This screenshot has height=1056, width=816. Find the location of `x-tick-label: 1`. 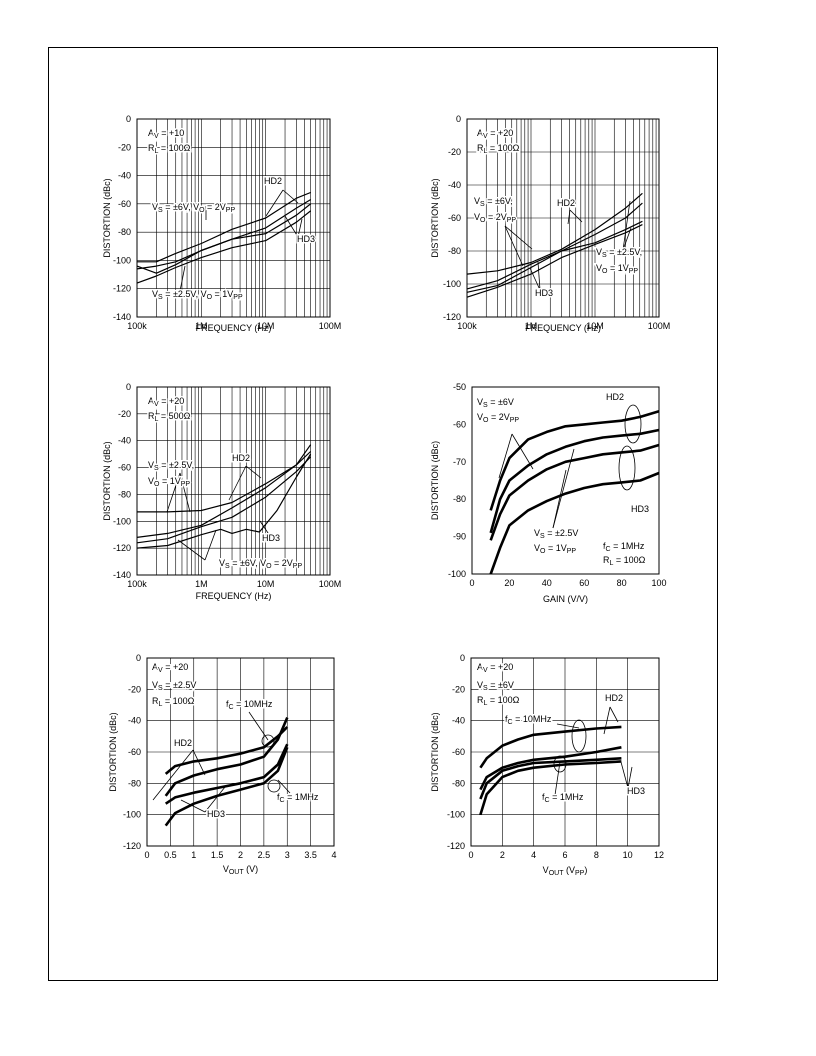

x-tick-label: 1 is located at coordinates (193, 855).